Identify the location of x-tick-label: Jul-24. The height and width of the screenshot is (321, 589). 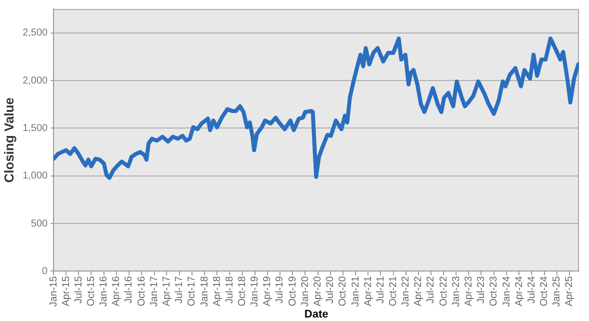
(532, 290).